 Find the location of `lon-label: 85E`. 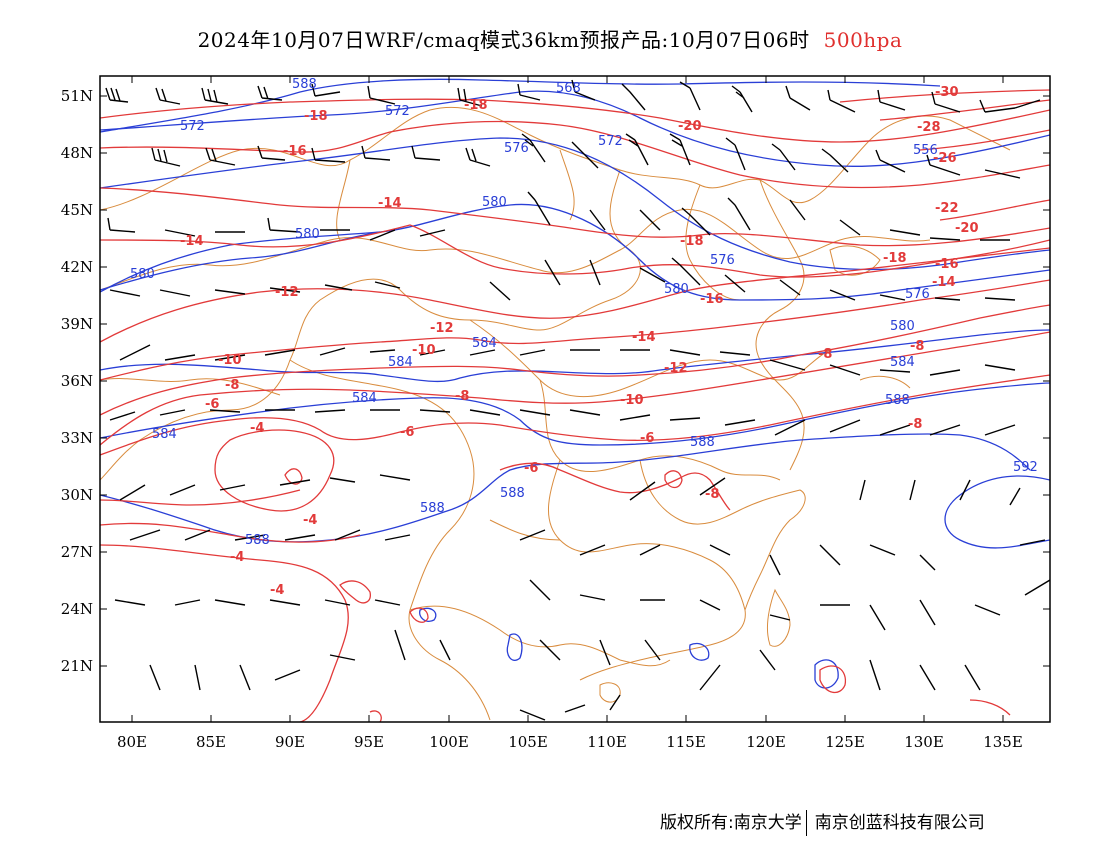

lon-label: 85E is located at coordinates (211, 742).